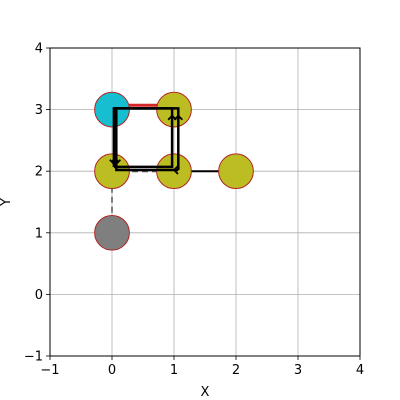  I want to click on x-tick-label: 0, so click(112, 370).